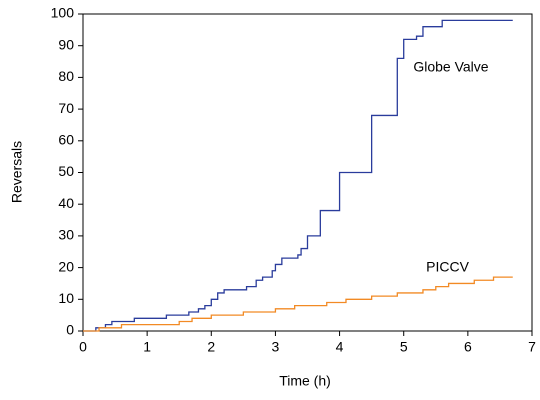 The height and width of the screenshot is (400, 540). Describe the element at coordinates (17, 172) in the screenshot. I see `y-axis-label: Reversals` at that location.